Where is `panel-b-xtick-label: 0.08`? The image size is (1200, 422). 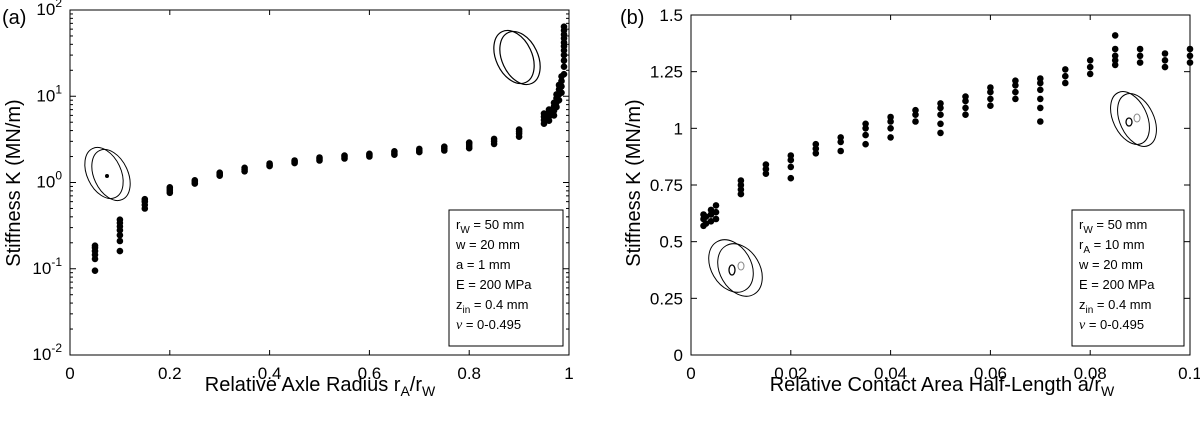
panel-b-xtick-label: 0.08 is located at coordinates (1090, 373).